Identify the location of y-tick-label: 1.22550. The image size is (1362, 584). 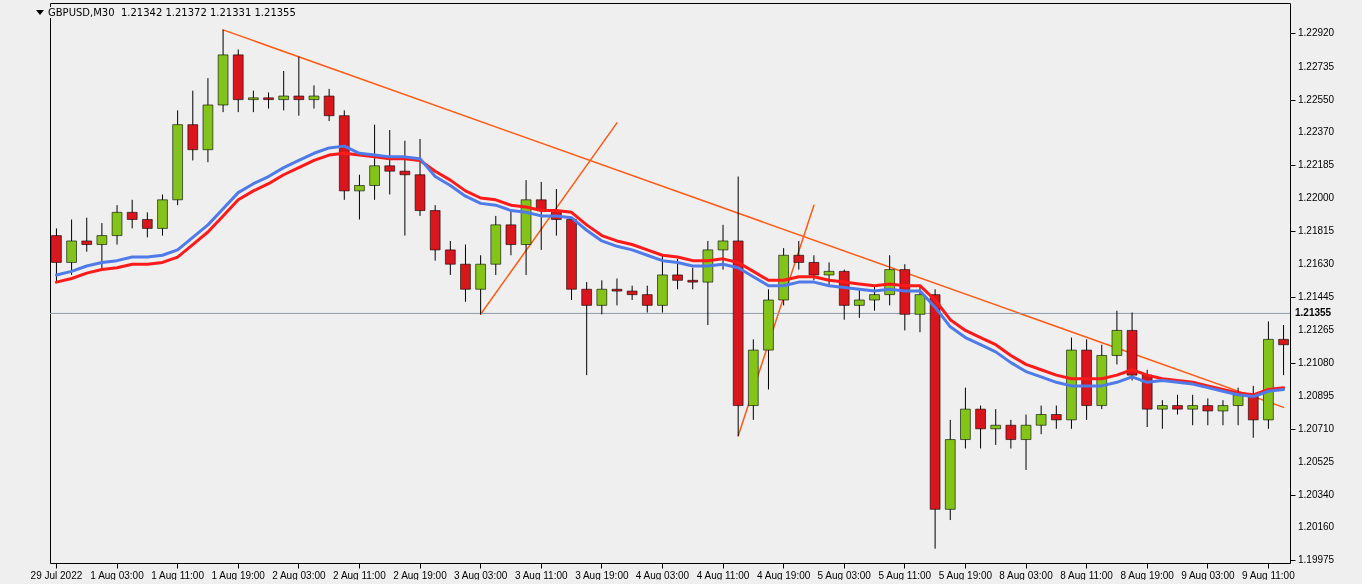
(1316, 99).